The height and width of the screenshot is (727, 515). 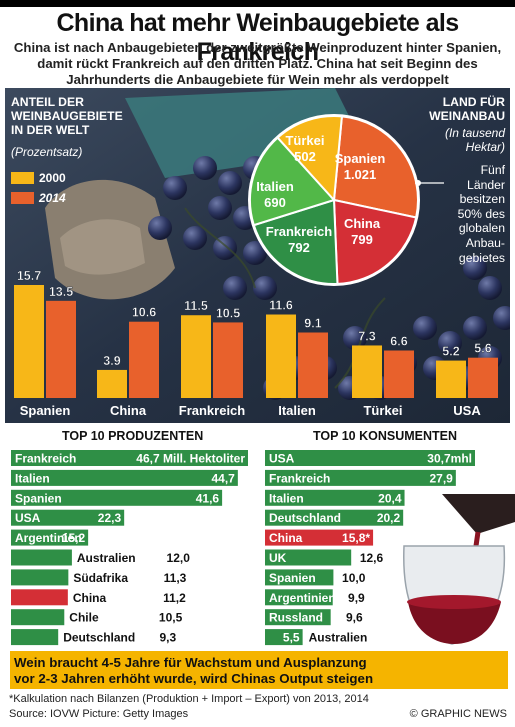 What do you see at coordinates (124, 477) in the screenshot?
I see `hbar-italien` at bounding box center [124, 477].